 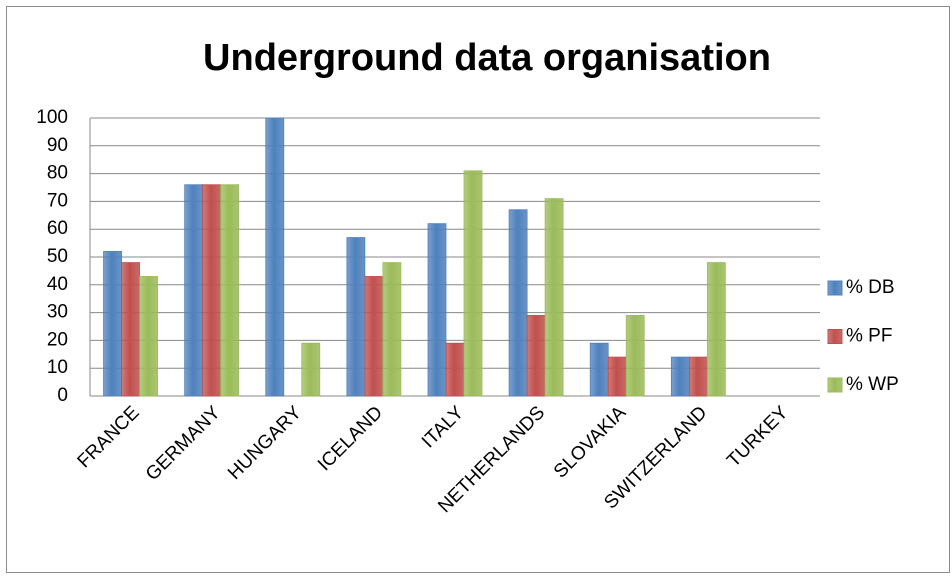 I want to click on y-tick-label: 20, so click(x=57, y=339).